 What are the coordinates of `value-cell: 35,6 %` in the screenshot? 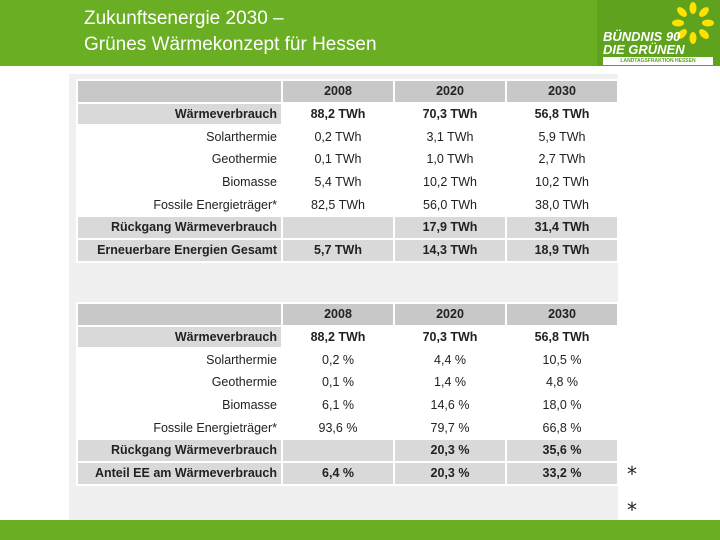 It's located at (562, 450).